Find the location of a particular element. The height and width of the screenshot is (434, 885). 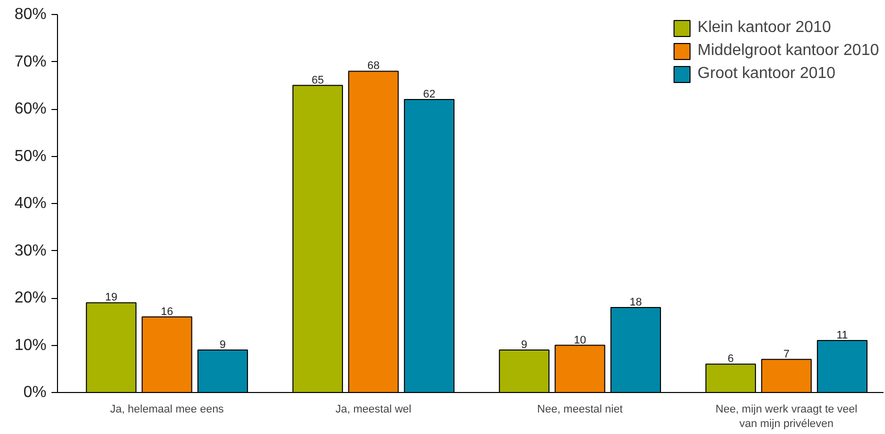

data-label: 68 is located at coordinates (373, 66).